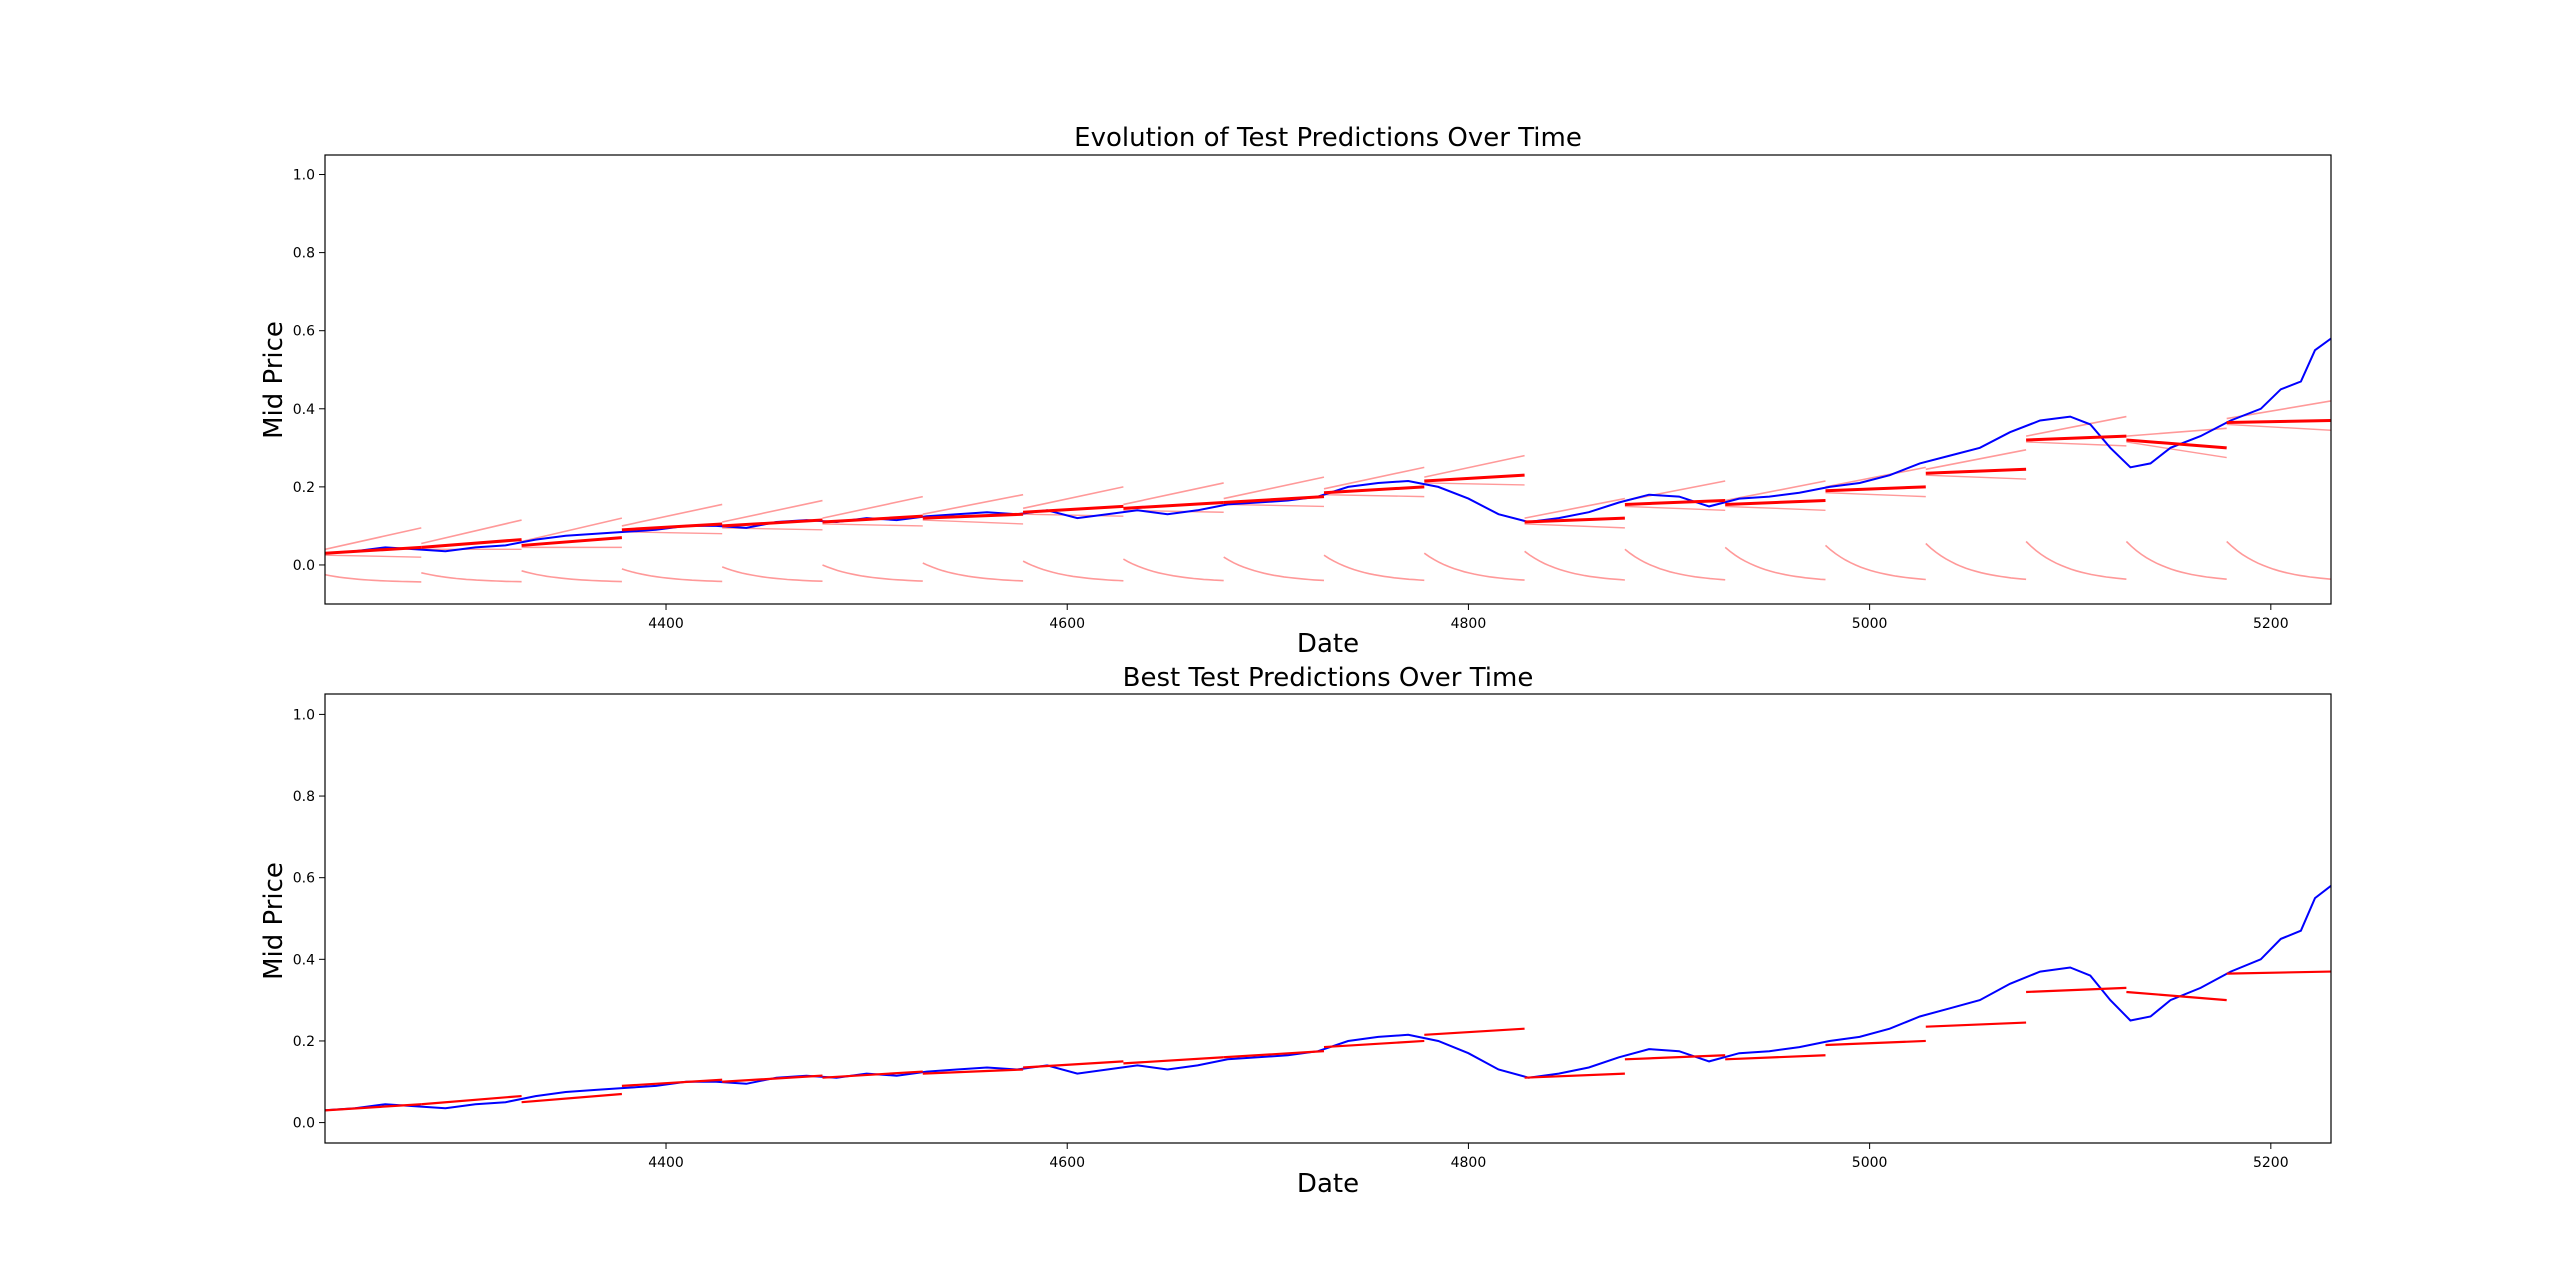 Image resolution: width=2560 pixels, height=1270 pixels. Describe the element at coordinates (304, 488) in the screenshot. I see `y-tick-label: 0.2` at that location.